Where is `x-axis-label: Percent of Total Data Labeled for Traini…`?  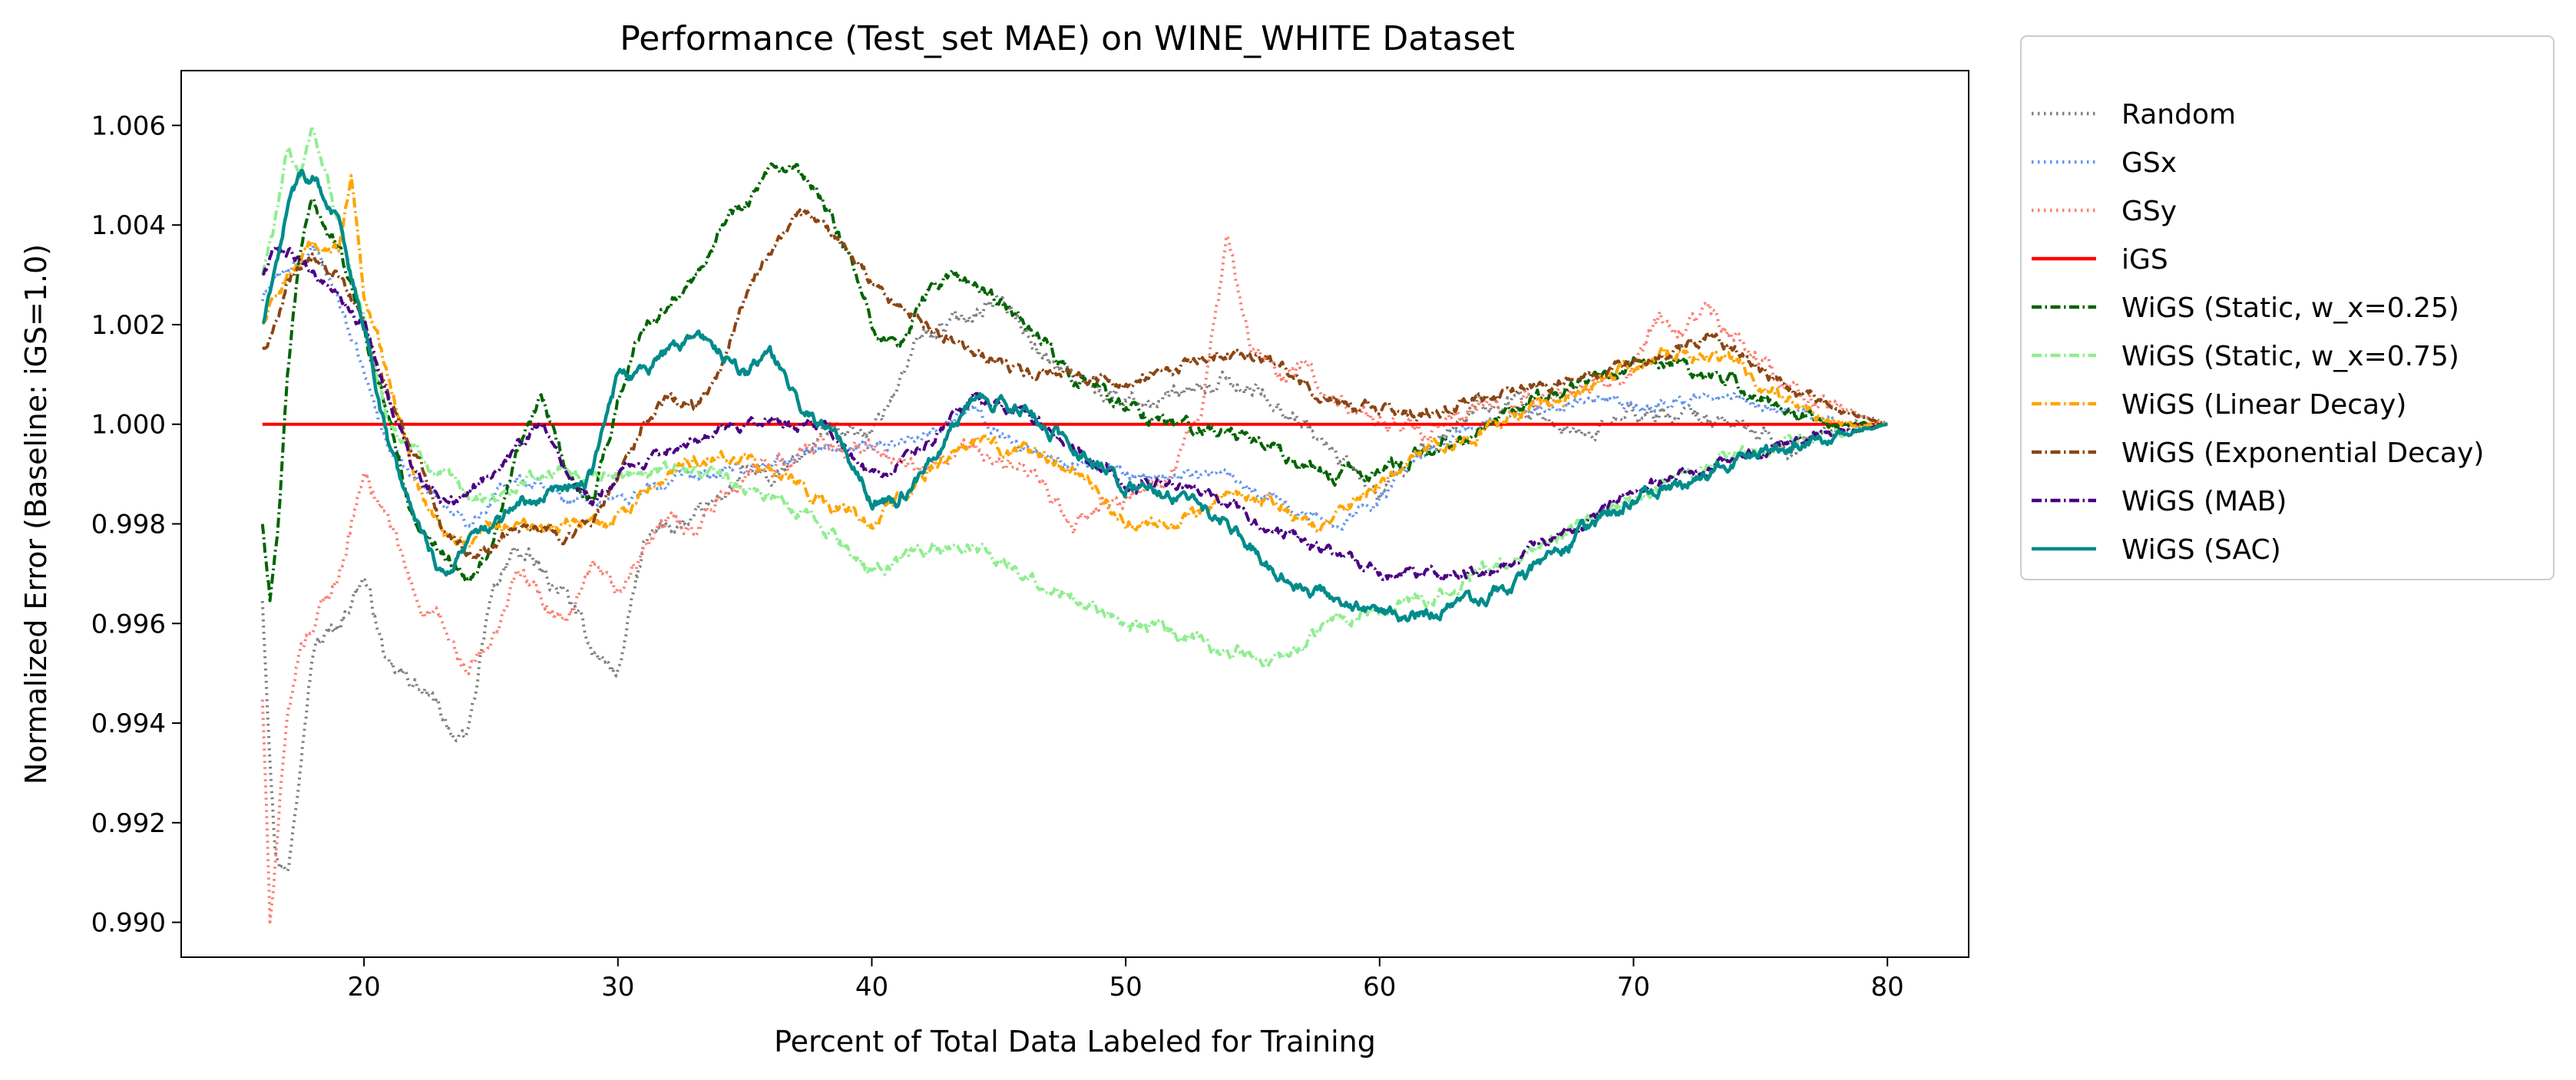
x-axis-label: Percent of Total Data Labeled for Traini… is located at coordinates (1075, 1042).